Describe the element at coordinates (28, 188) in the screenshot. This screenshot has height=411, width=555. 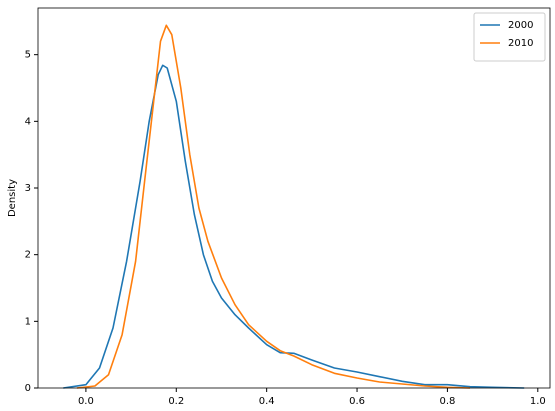
I see `y-tick-label: 3` at that location.